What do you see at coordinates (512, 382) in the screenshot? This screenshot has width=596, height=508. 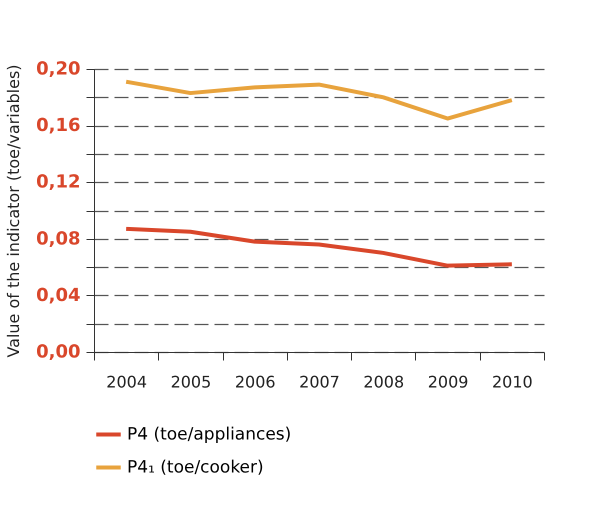 I see `x-tick-label: 2010` at bounding box center [512, 382].